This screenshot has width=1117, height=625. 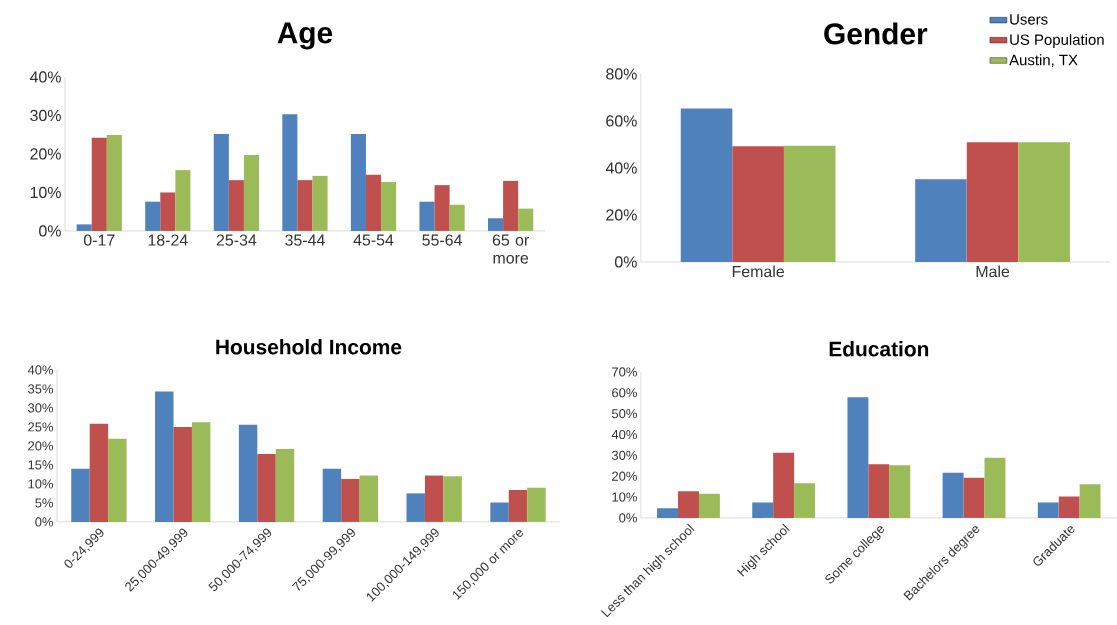 What do you see at coordinates (624, 414) in the screenshot?
I see `y-tick-label: 50%` at bounding box center [624, 414].